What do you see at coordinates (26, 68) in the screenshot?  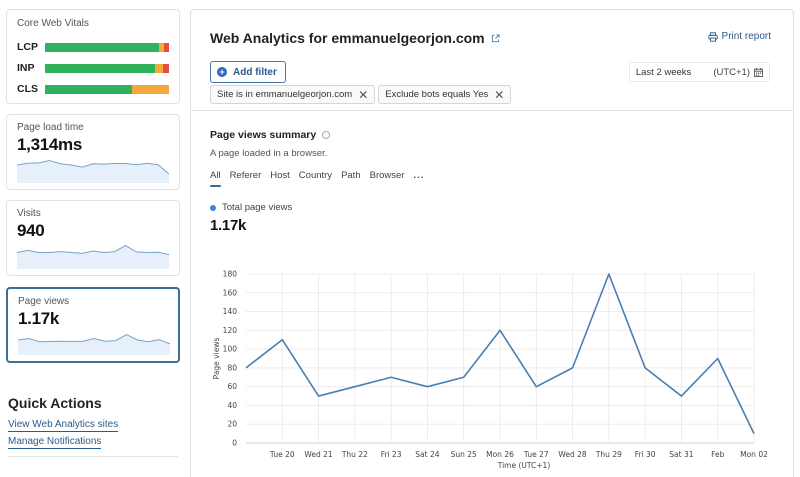 I see `cwv-label: INP` at bounding box center [26, 68].